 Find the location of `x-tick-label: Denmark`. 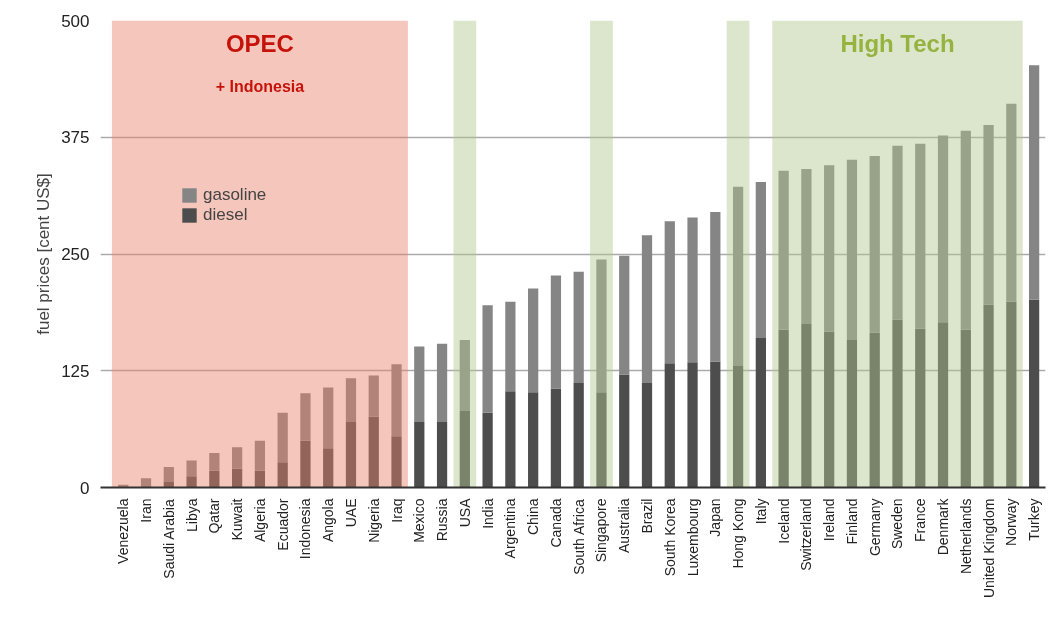

x-tick-label: Denmark is located at coordinates (943, 526).